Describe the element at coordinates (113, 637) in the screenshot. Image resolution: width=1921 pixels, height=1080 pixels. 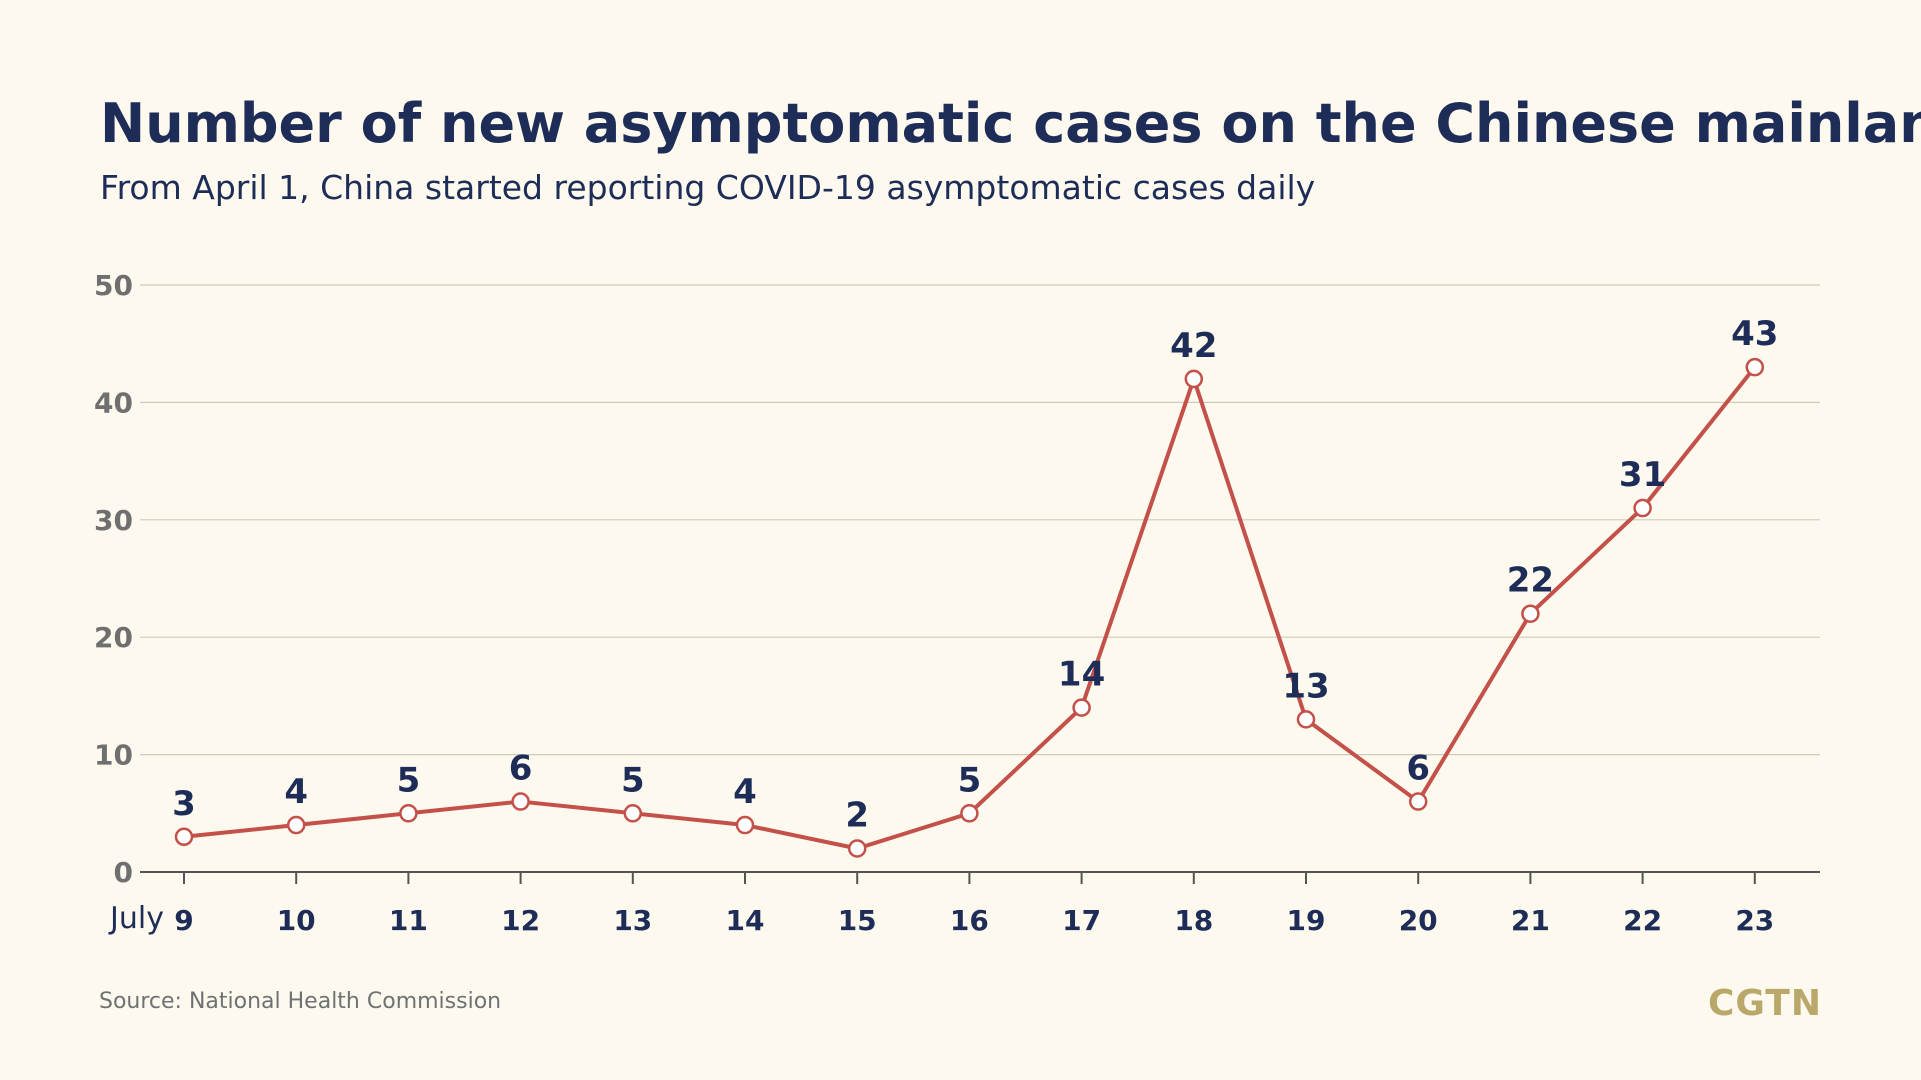
I see `y-tick-label: 20` at that location.